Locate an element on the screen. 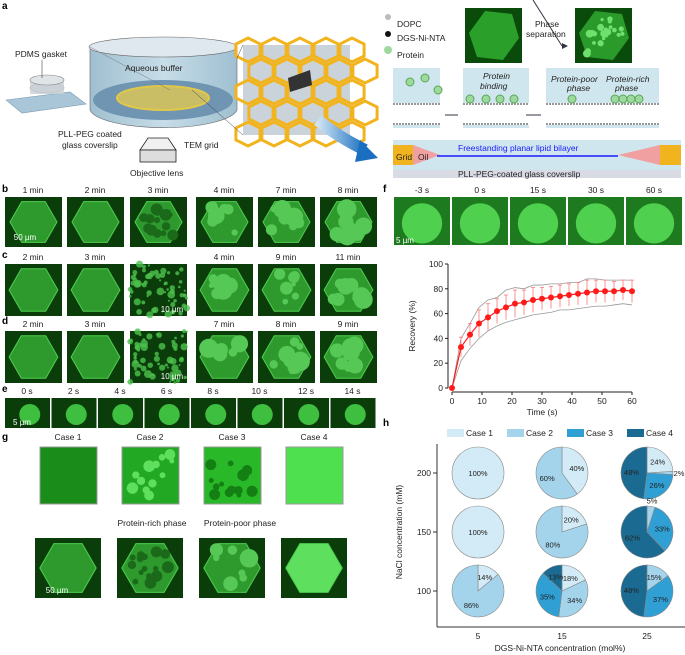 The width and height of the screenshot is (685, 655). label-objective-lens: Objective lens is located at coordinates (156, 173).